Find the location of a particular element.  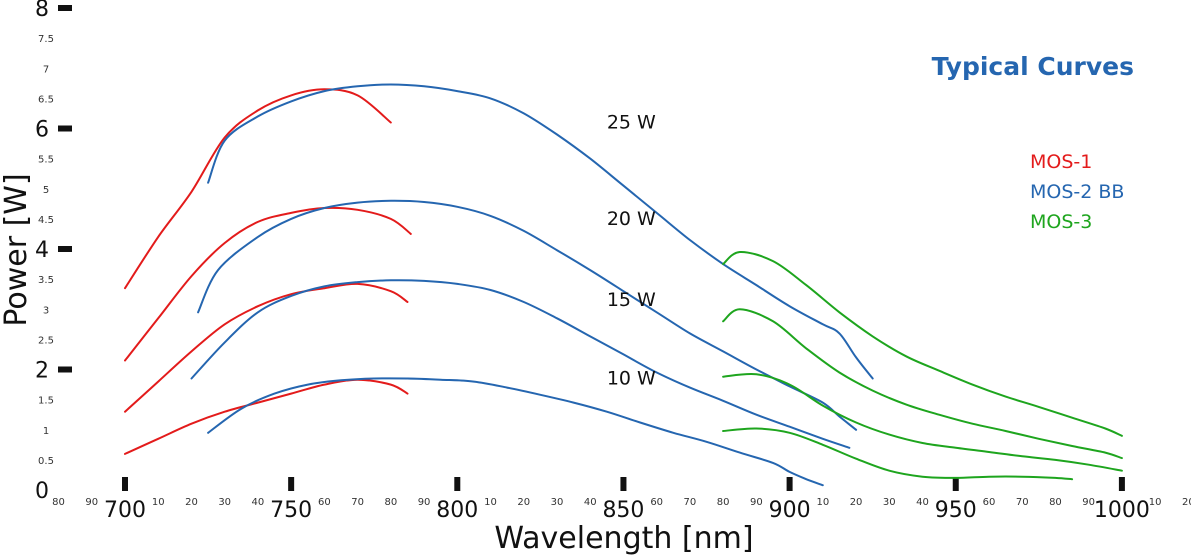

y-major-tick-label: 6 is located at coordinates (42, 130).